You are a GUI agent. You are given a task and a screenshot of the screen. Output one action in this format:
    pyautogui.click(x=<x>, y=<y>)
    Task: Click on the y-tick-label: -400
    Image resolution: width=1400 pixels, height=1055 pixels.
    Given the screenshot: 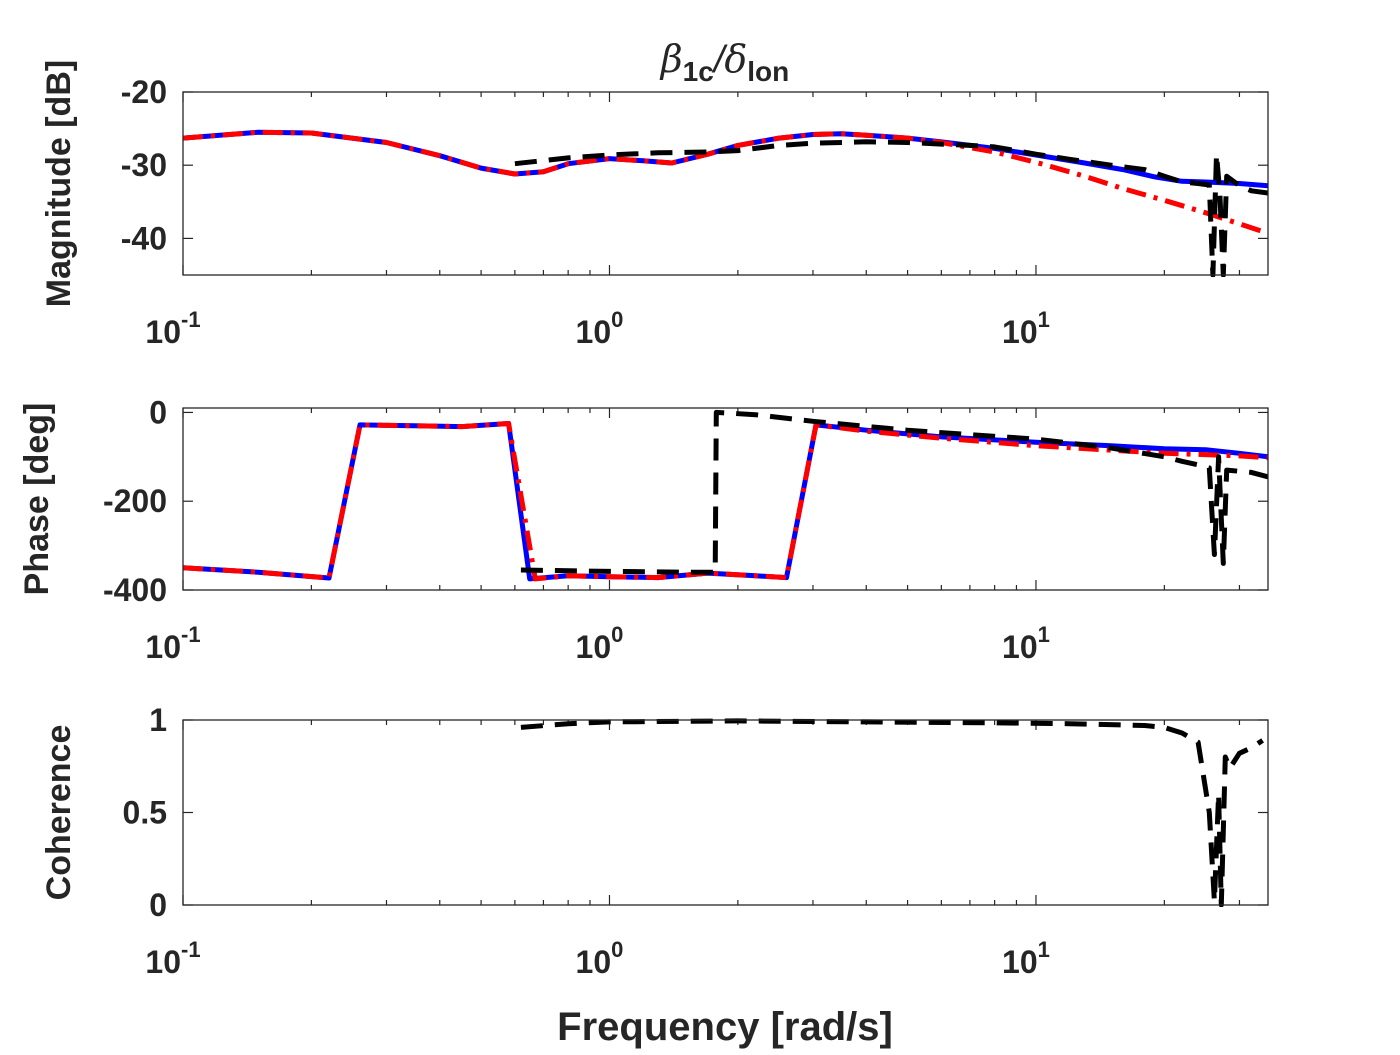 What is the action you would take?
    pyautogui.click(x=135, y=590)
    